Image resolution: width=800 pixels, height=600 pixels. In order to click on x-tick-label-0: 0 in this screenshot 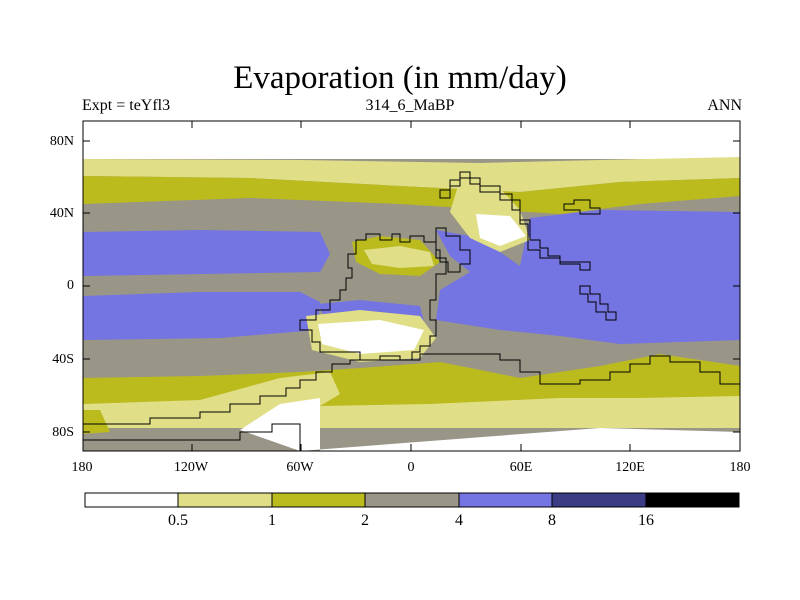, I will do `click(411, 467)`.